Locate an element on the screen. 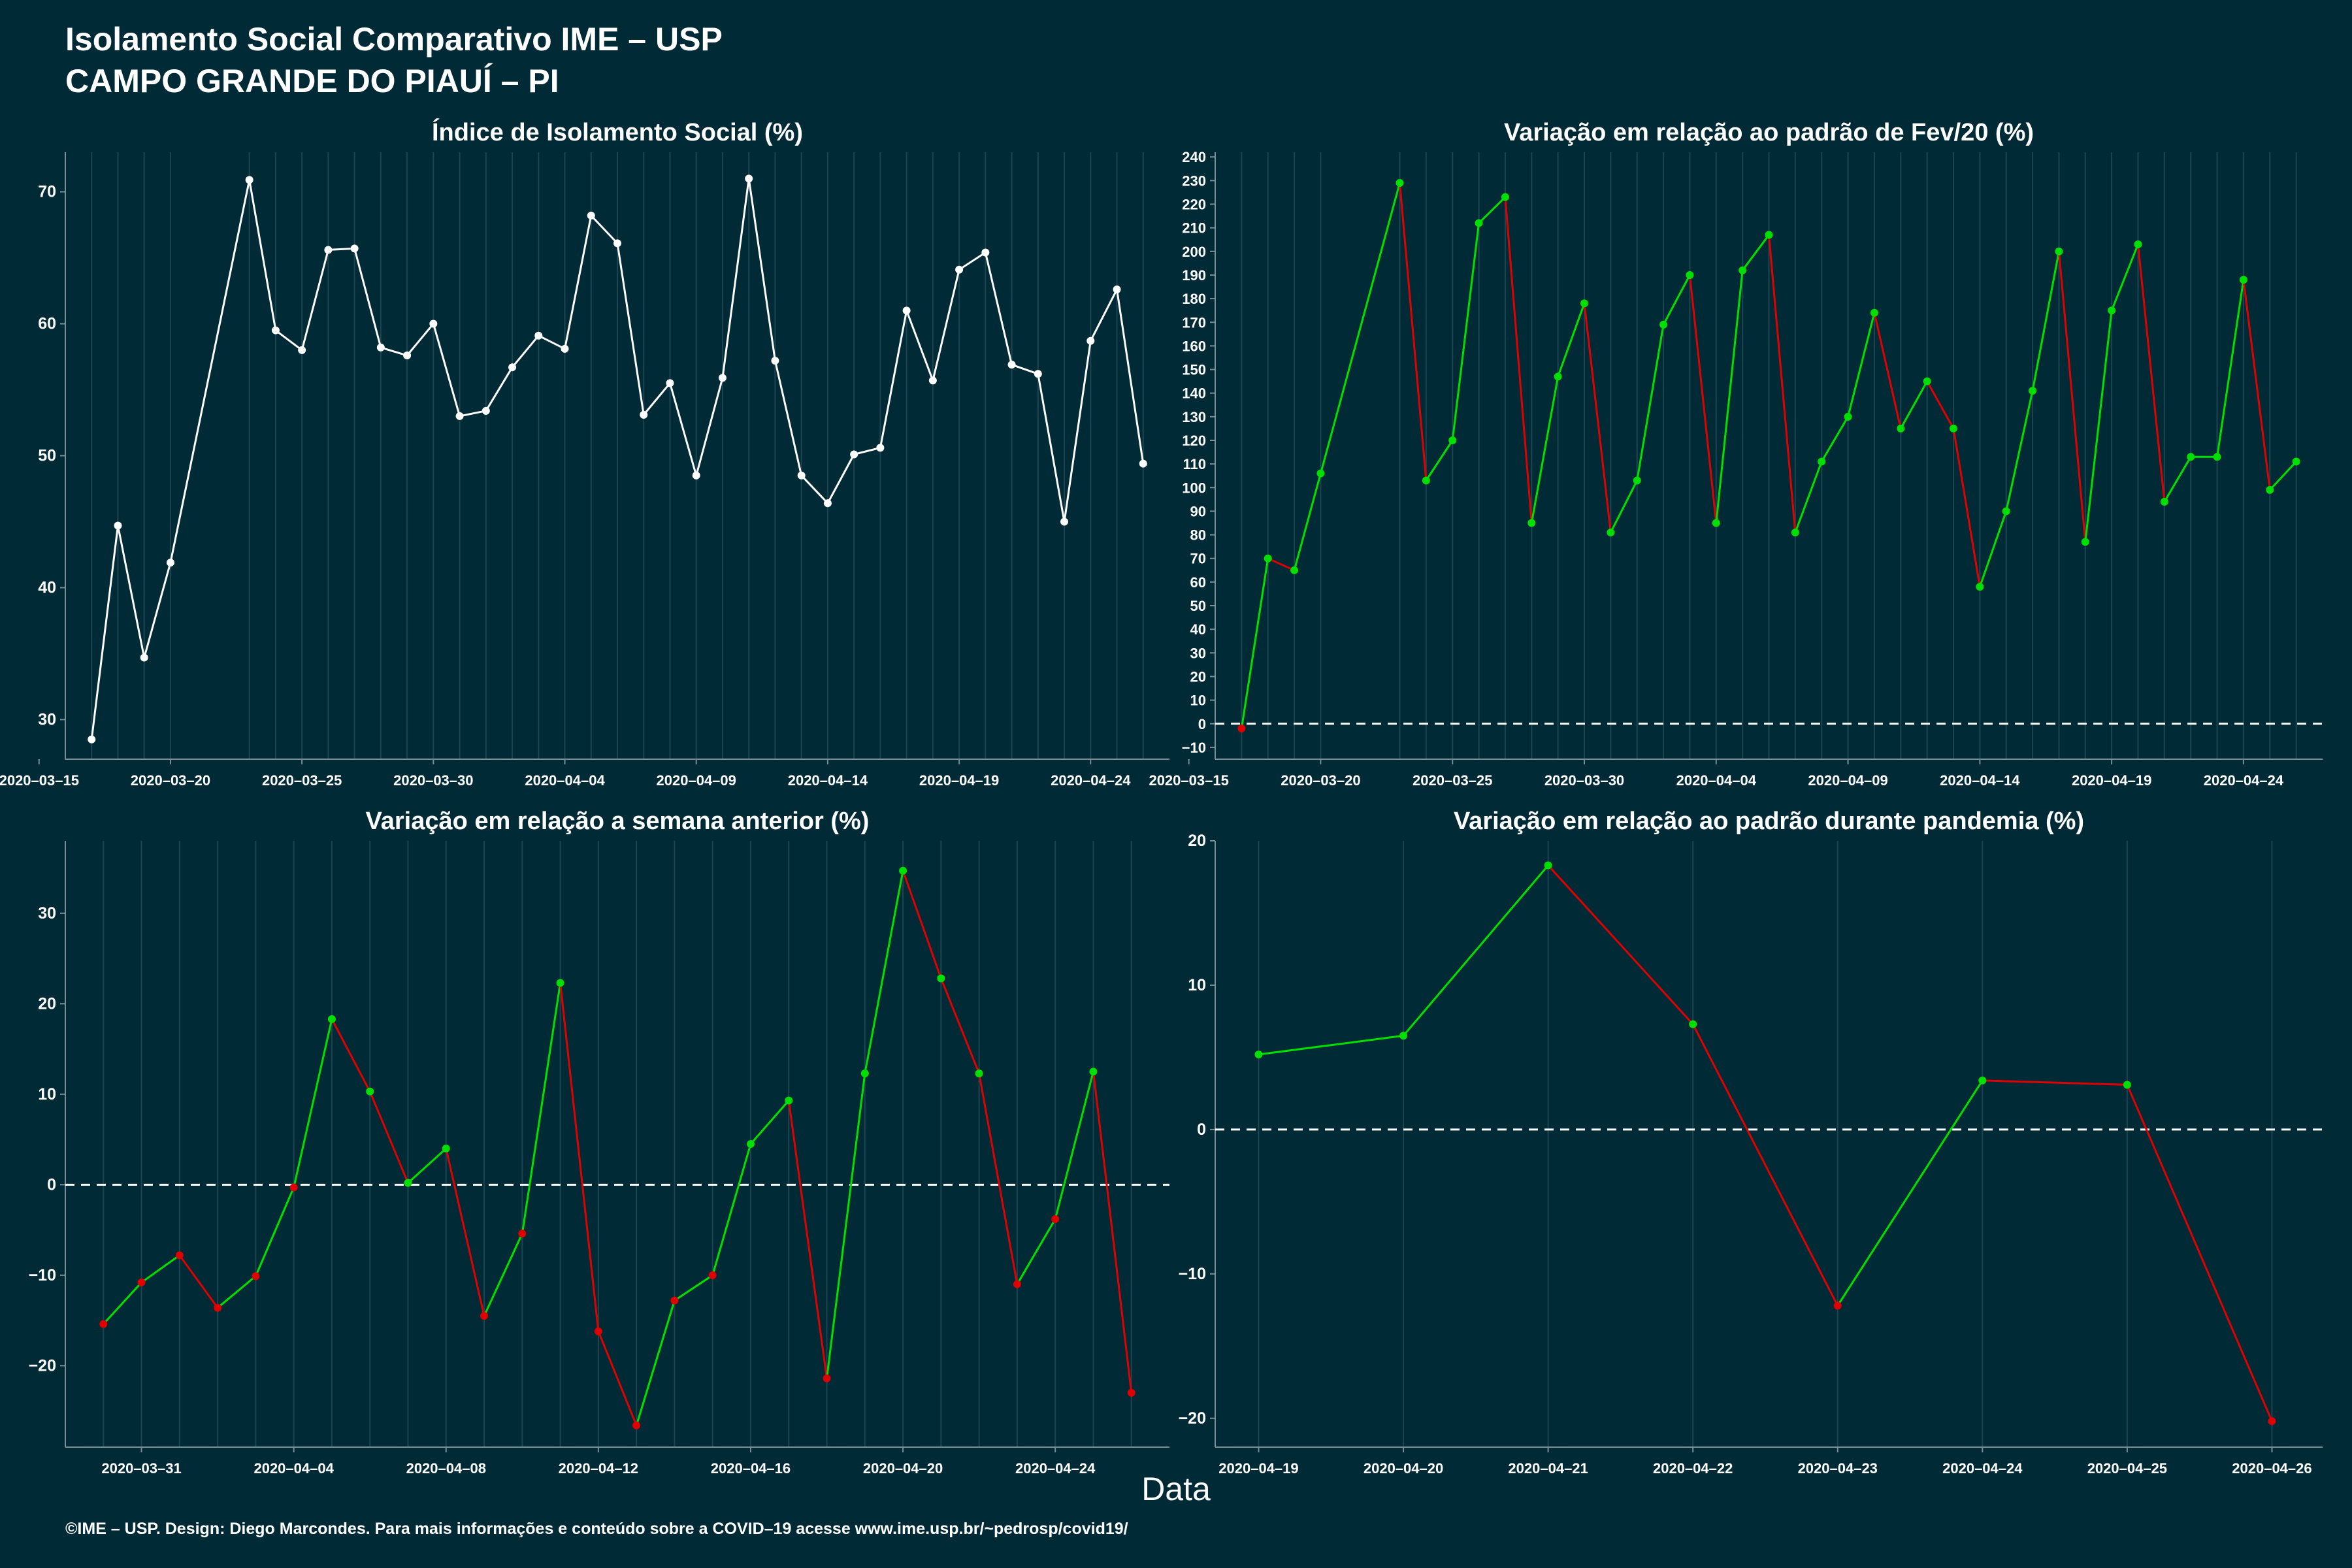 The image size is (2352, 1568). x-tick-label: 2020–03–30 is located at coordinates (433, 780).